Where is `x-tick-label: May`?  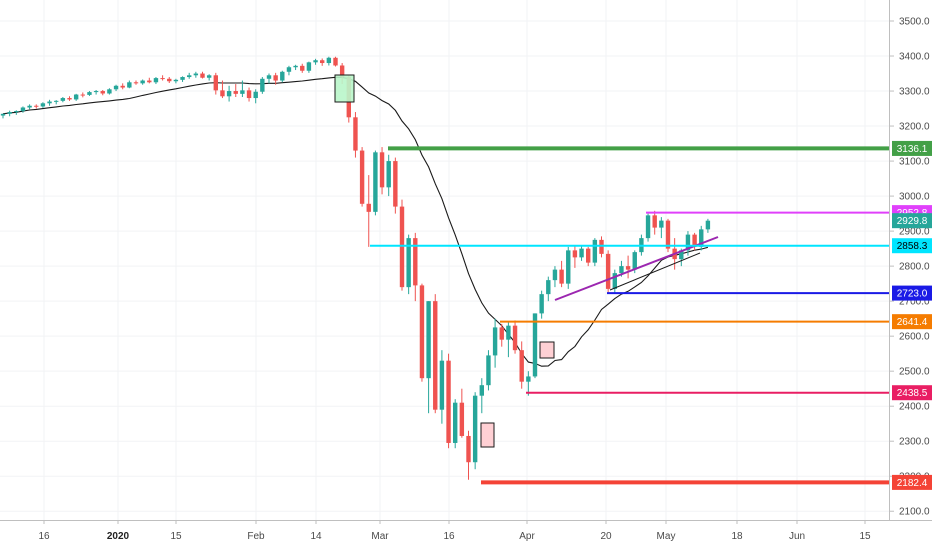 x-tick-label: May is located at coordinates (666, 536).